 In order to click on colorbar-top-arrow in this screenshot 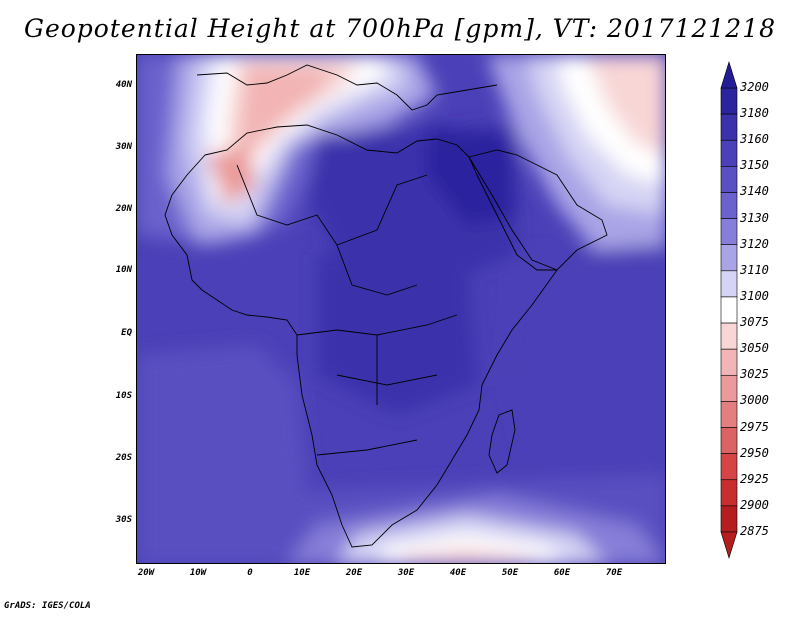, I will do `click(729, 74)`.